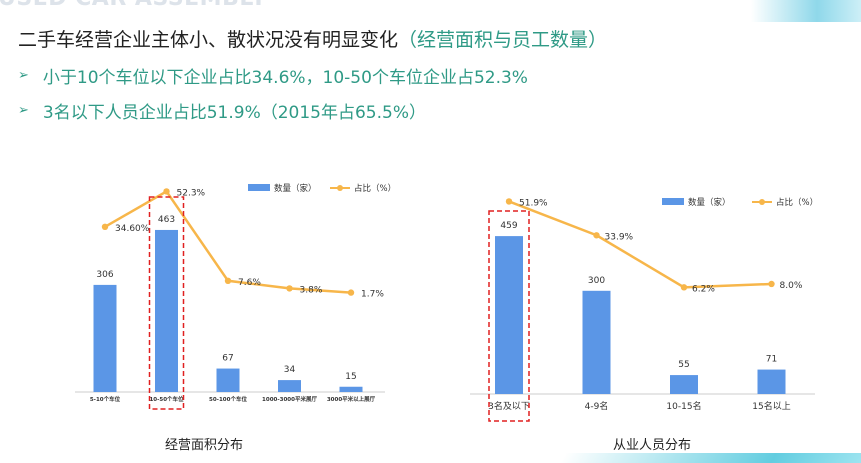  What do you see at coordinates (105, 399) in the screenshot?
I see `x-tick-label: 5-10个车位` at bounding box center [105, 399].